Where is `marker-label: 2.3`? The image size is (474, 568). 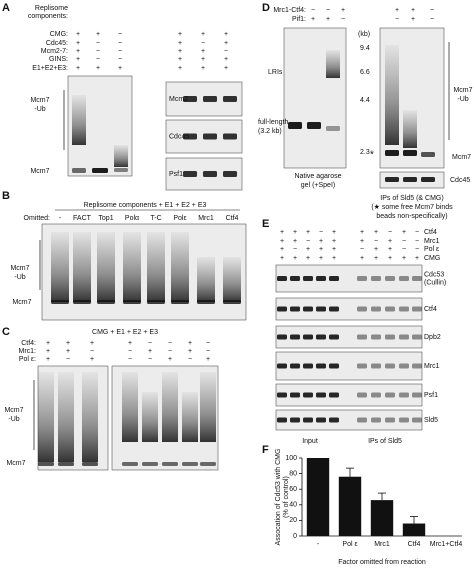
marker-label: 2.3 is located at coordinates (365, 152).